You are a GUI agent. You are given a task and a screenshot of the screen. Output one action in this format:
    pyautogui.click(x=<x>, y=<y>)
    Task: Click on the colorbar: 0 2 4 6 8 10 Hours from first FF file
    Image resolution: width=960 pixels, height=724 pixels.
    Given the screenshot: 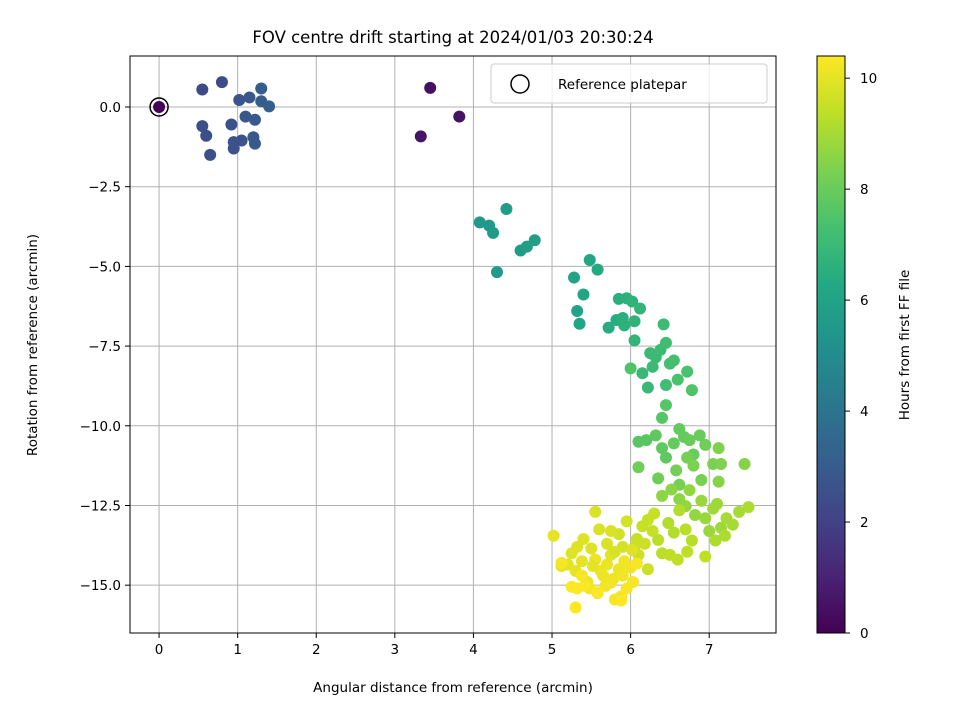 What is the action you would take?
    pyautogui.click(x=864, y=348)
    